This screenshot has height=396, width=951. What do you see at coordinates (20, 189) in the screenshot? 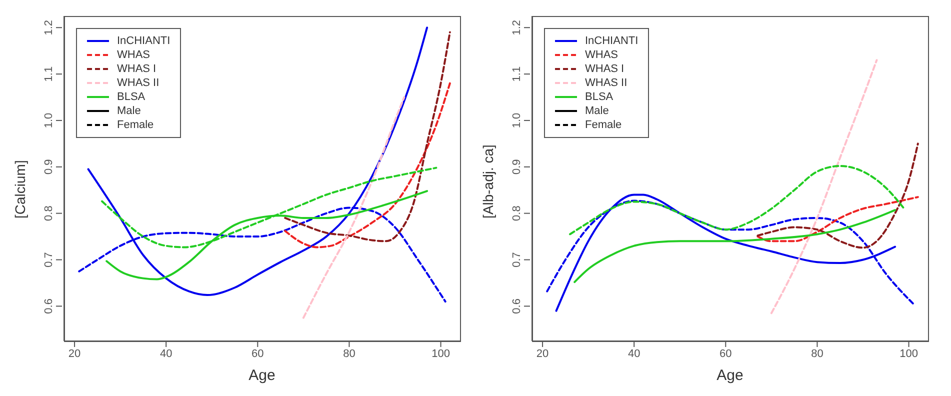
I see `y-axis-title: [Calcium]` at bounding box center [20, 189].